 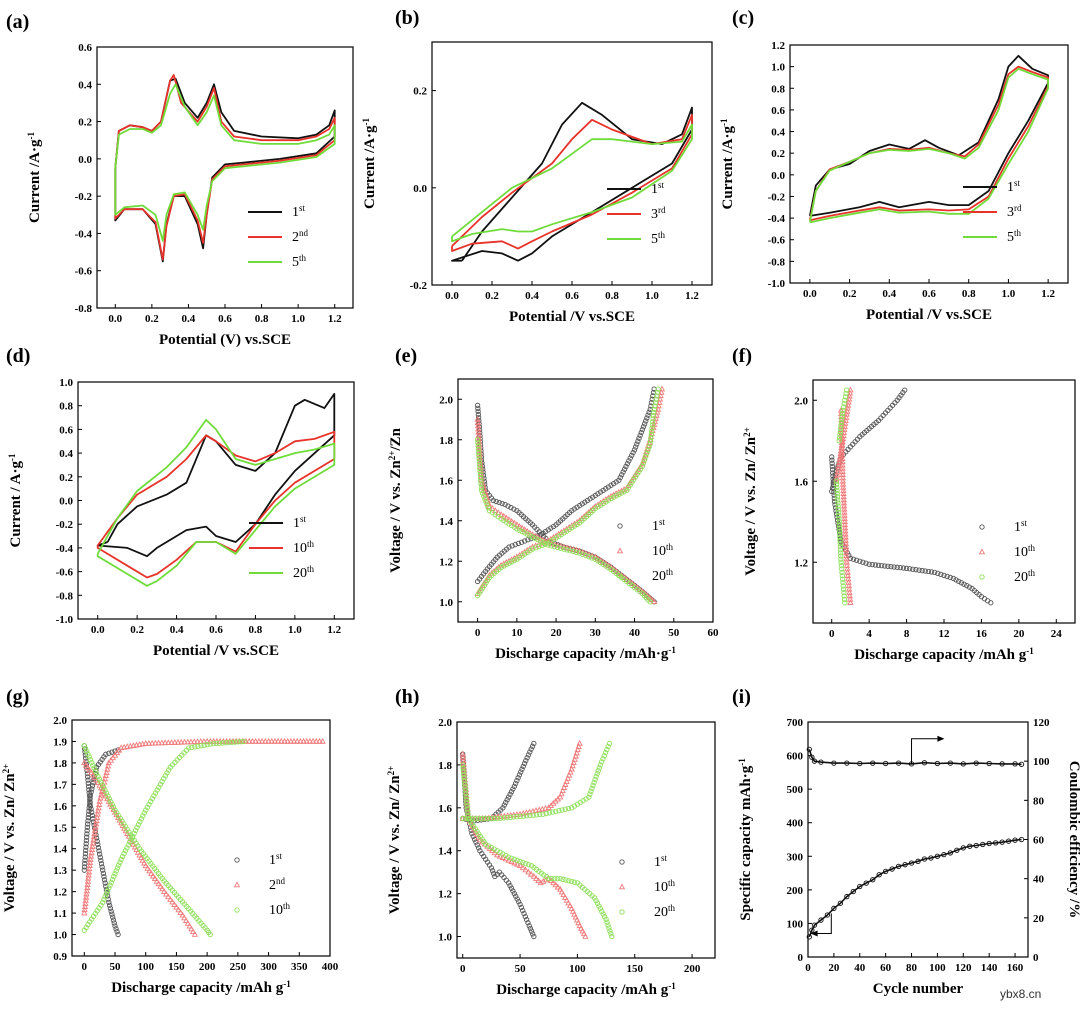 I want to click on x-tick-label: 10, so click(x=517, y=633).